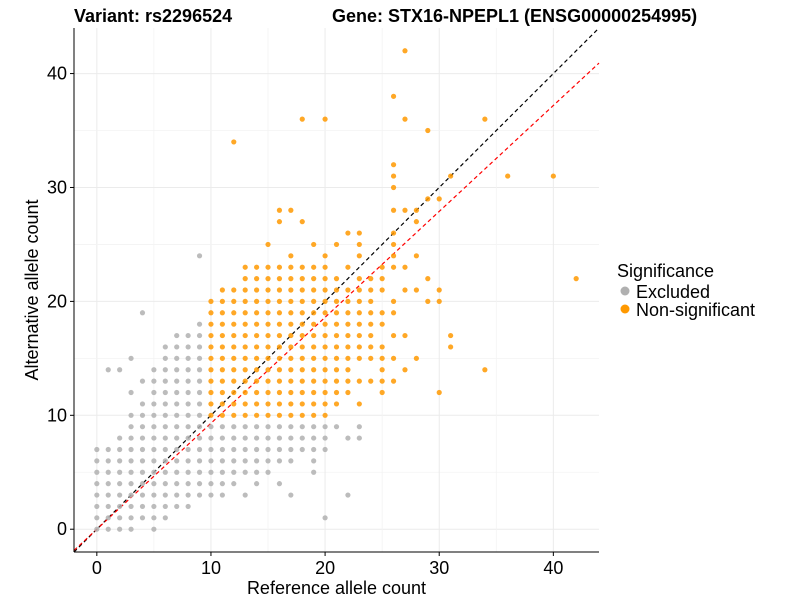 The height and width of the screenshot is (600, 800). Describe the element at coordinates (60, 301) in the screenshot. I see `y-ticks: 0 10 20 30 40` at that location.